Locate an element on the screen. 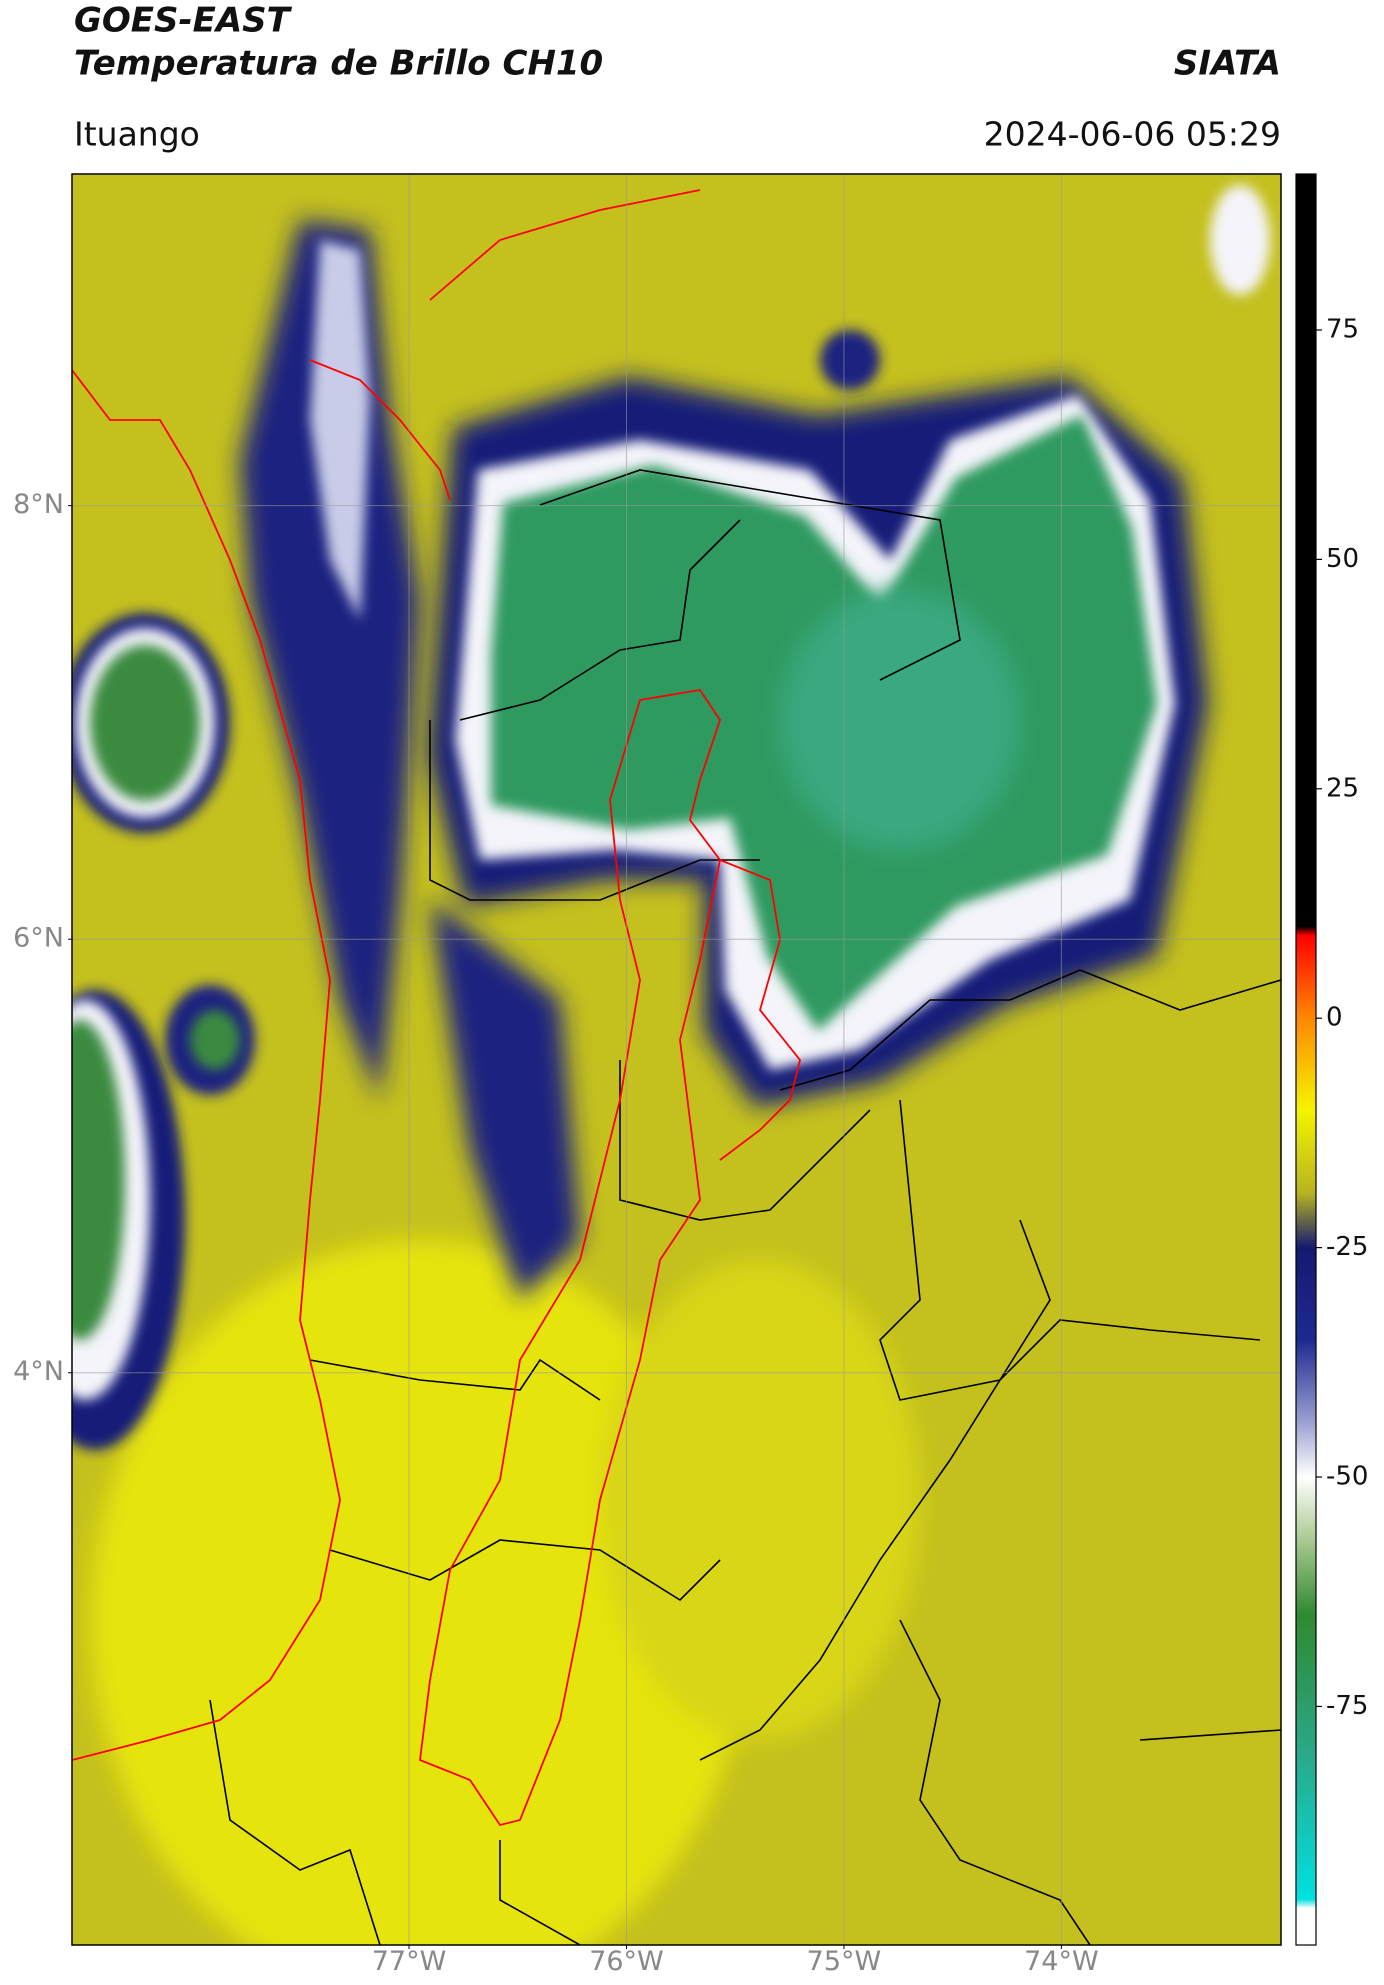 The height and width of the screenshot is (1985, 1384). datetime: 2024-06-06 05:29 is located at coordinates (1132, 134).